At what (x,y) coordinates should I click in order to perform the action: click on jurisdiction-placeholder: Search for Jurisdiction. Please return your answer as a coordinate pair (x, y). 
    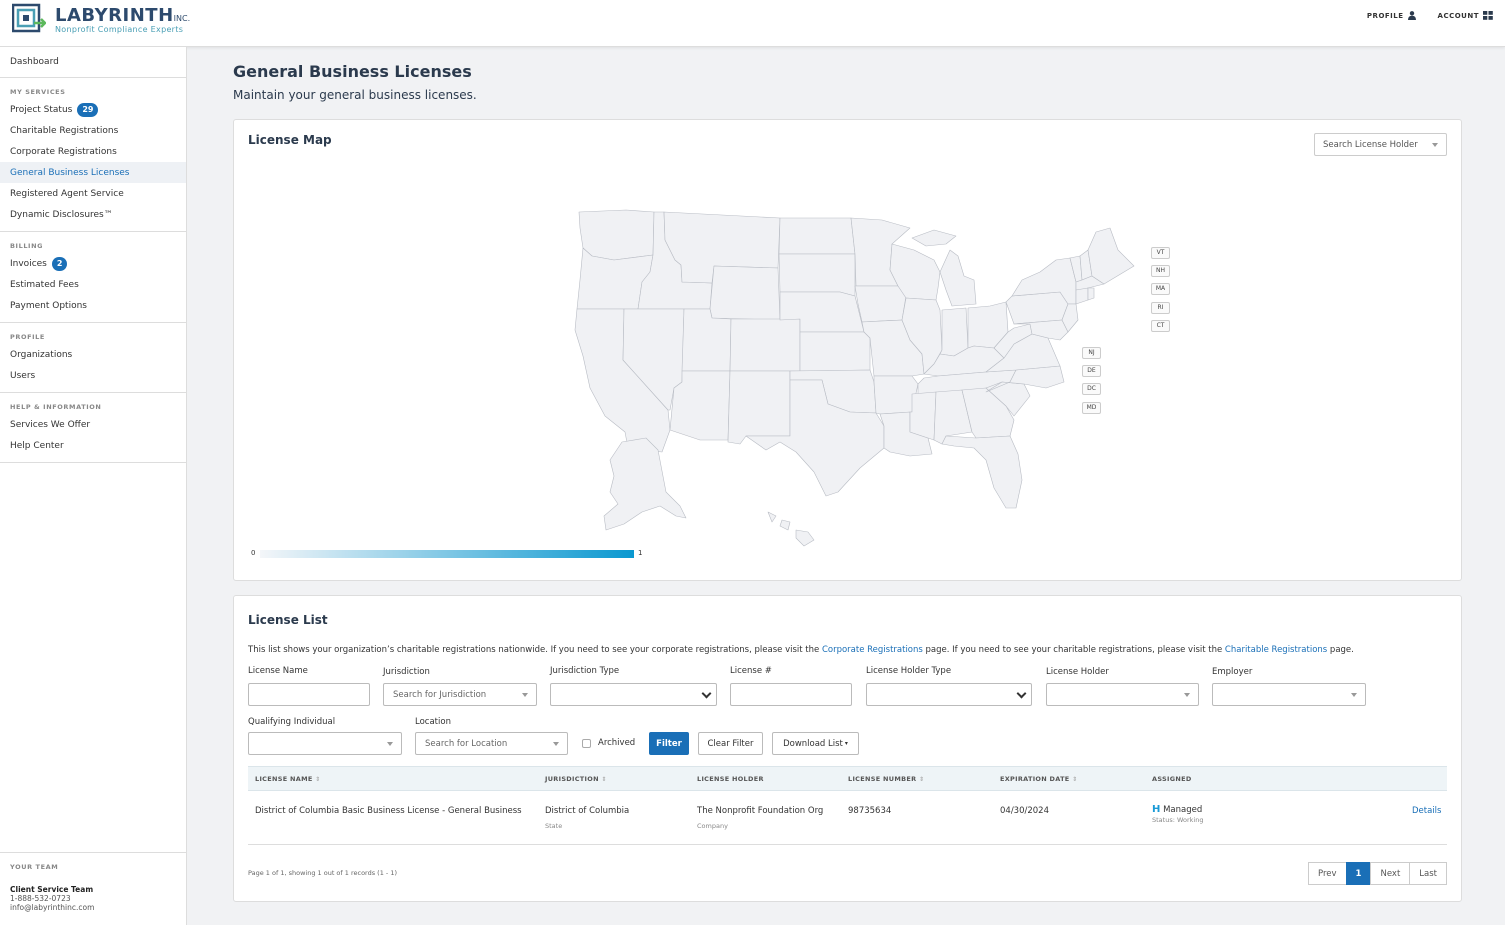
    Looking at the image, I should click on (440, 695).